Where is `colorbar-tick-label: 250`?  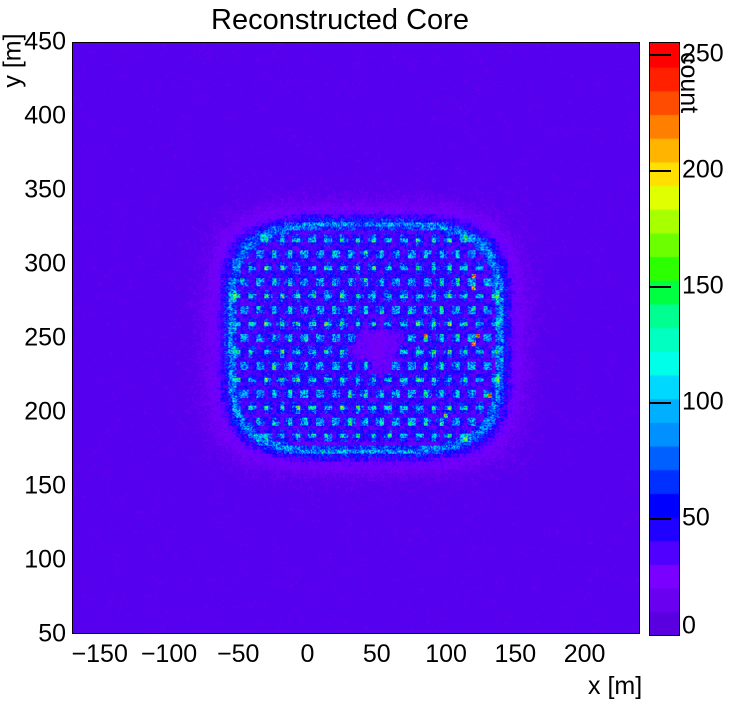
colorbar-tick-label: 250 is located at coordinates (703, 53).